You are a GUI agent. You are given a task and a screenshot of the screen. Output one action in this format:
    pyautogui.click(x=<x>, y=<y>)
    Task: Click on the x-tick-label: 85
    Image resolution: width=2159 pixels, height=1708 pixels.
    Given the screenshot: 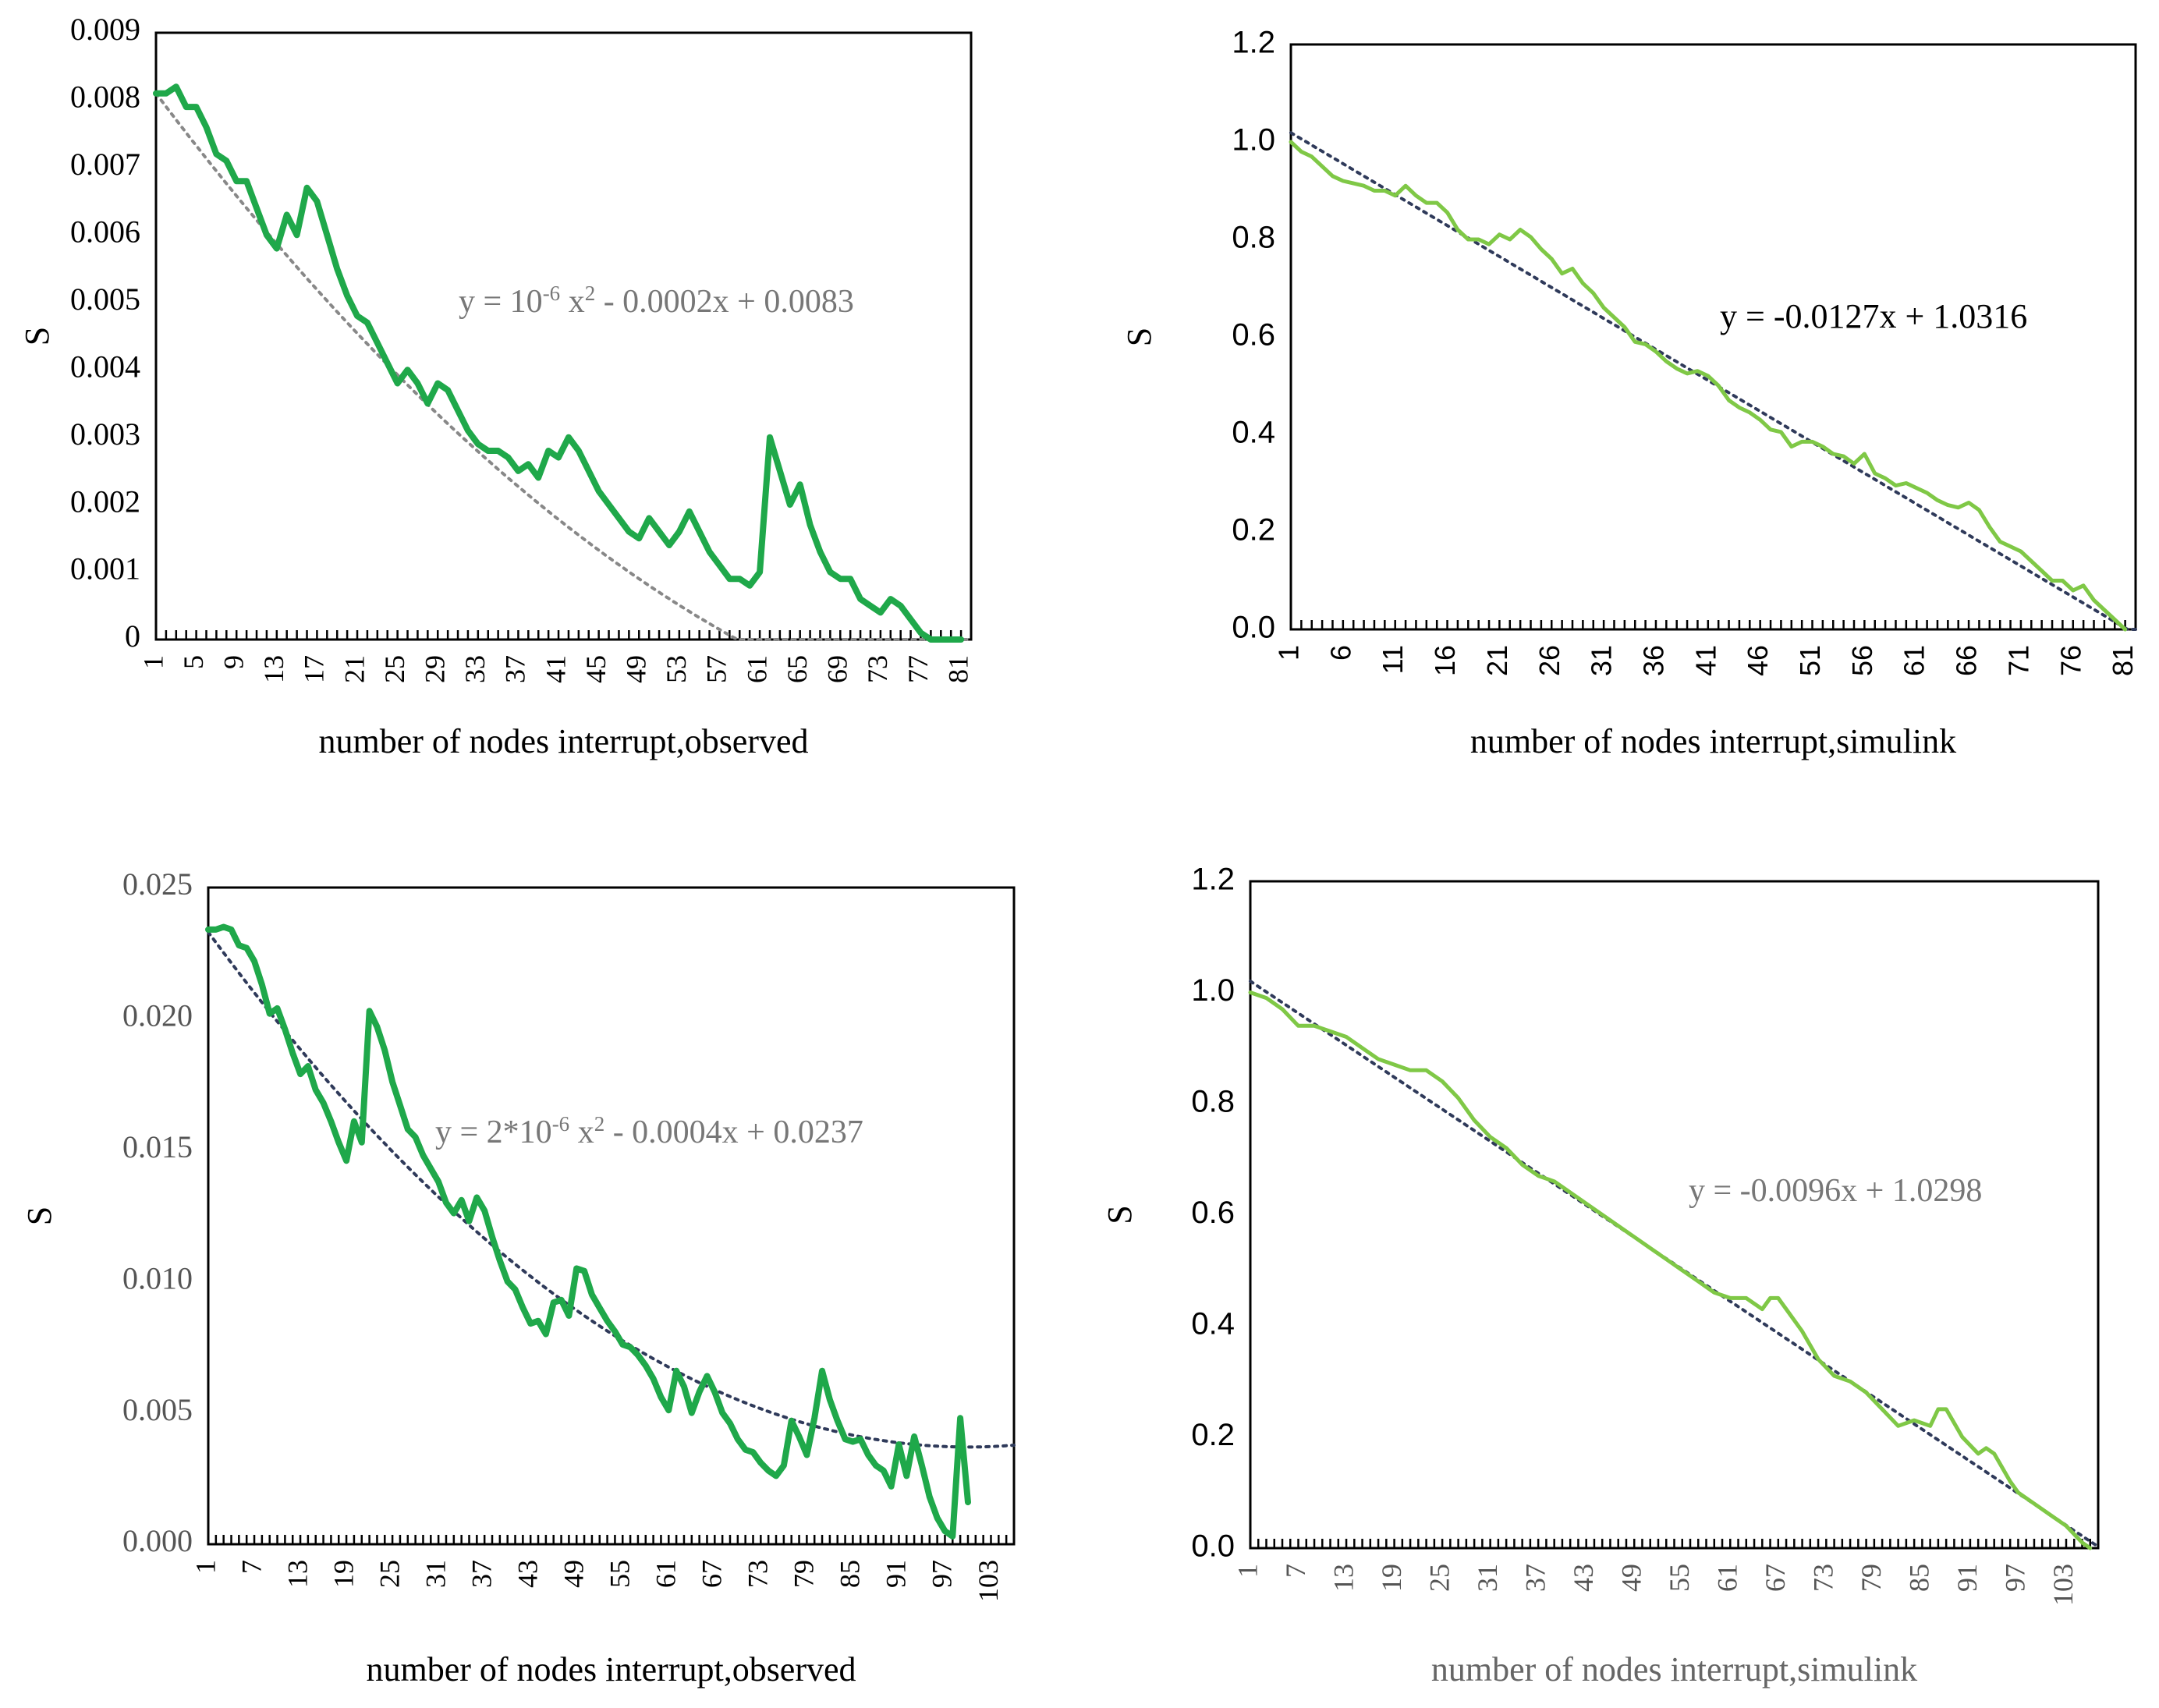 What is the action you would take?
    pyautogui.click(x=850, y=1574)
    